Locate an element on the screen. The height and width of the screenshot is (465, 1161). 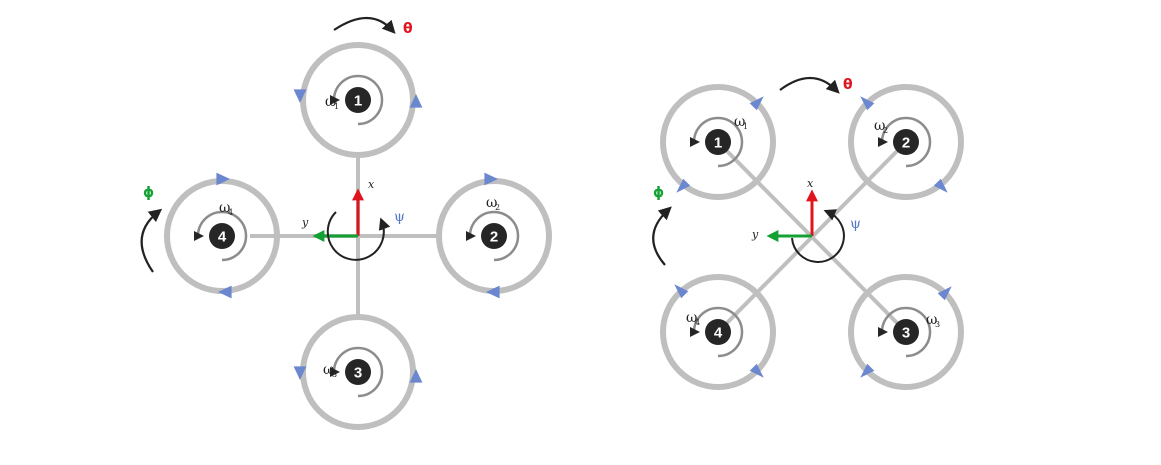
rotor-4-ring is located at coordinates (718, 332).